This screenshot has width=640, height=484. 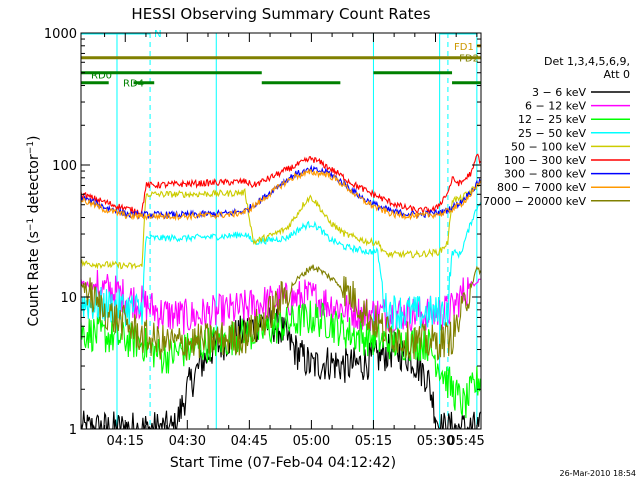 I want to click on y-tick-label-10: 10, so click(x=68, y=298).